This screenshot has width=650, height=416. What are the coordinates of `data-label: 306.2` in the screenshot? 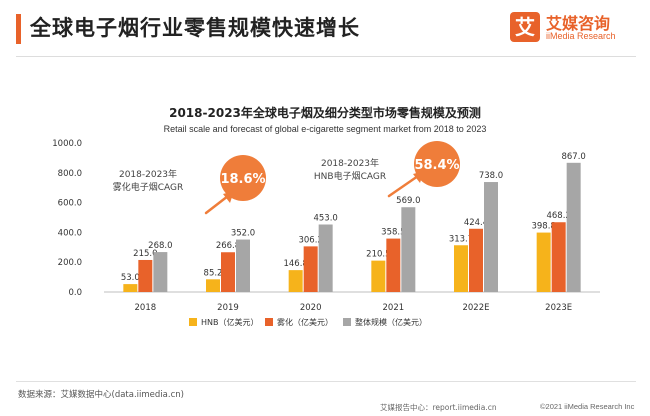 It's located at (310, 240).